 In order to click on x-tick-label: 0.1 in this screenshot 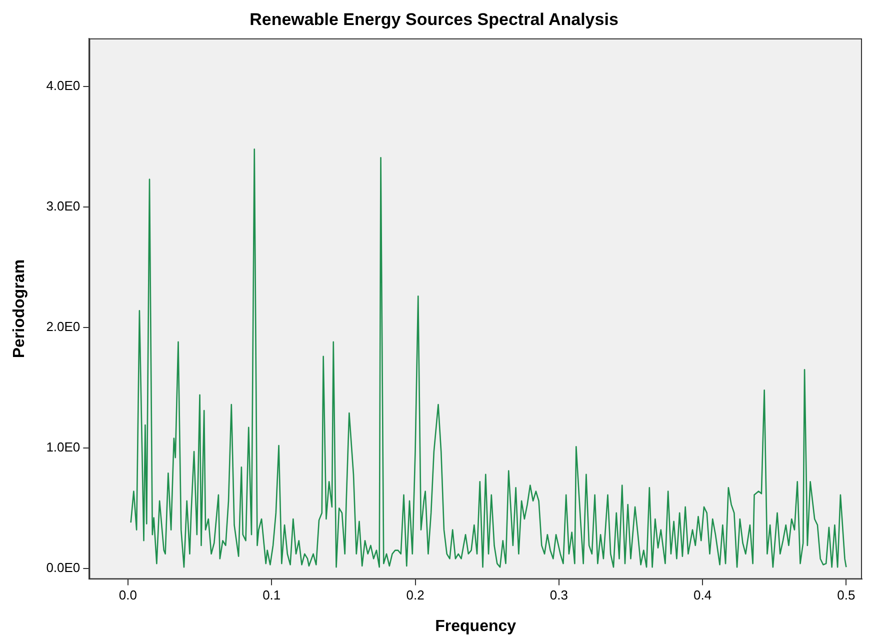, I will do `click(271, 595)`.